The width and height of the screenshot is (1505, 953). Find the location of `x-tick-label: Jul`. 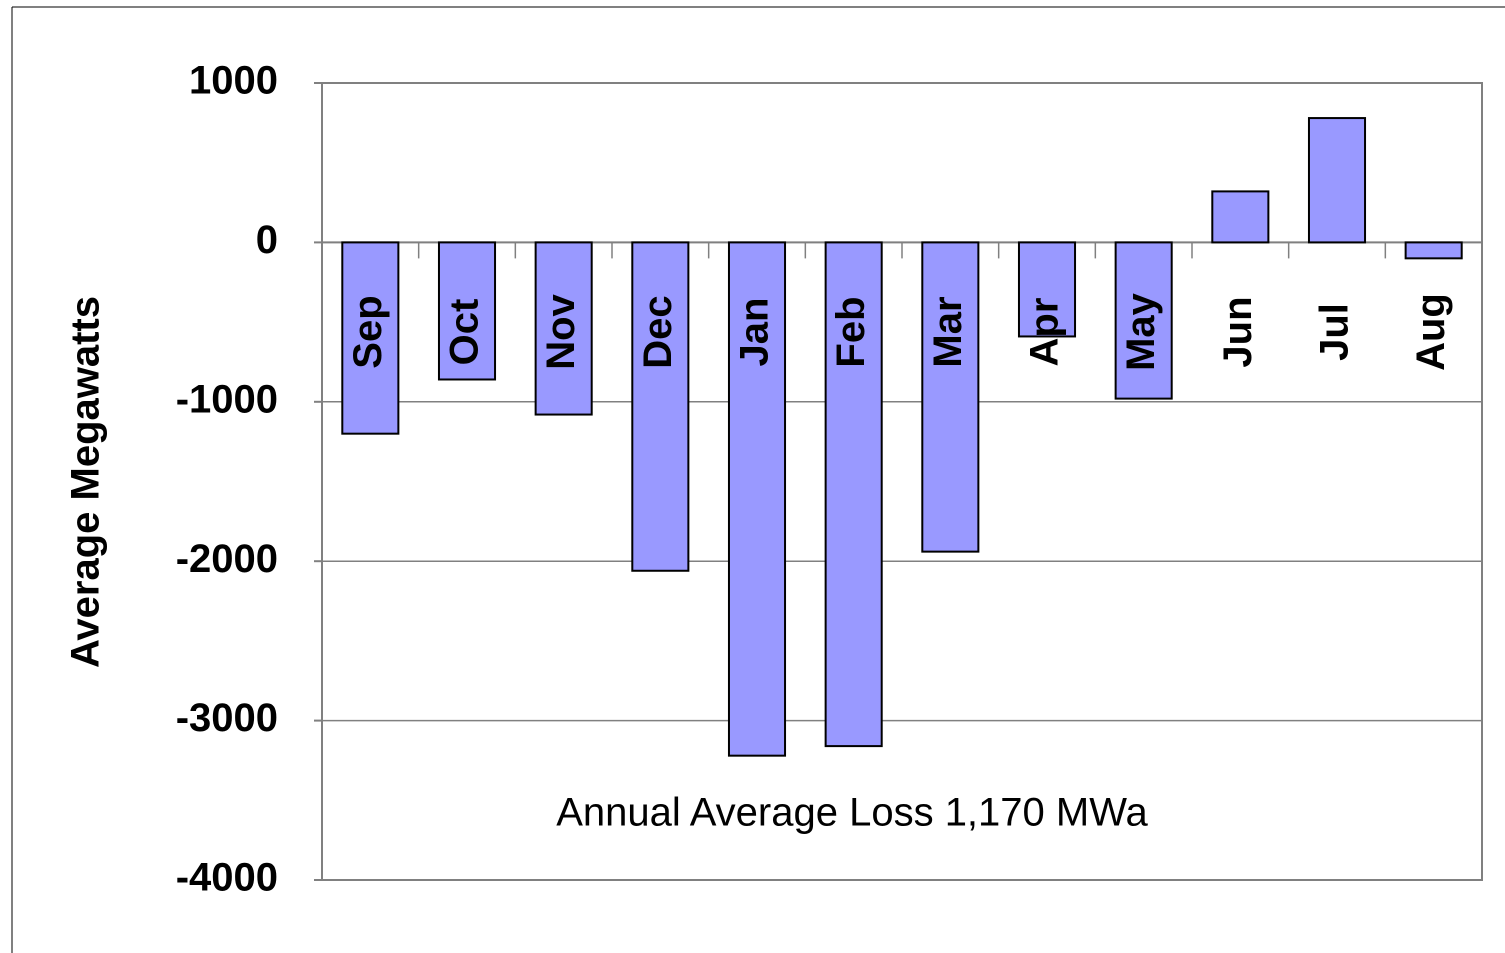

x-tick-label: Jul is located at coordinates (1335, 332).